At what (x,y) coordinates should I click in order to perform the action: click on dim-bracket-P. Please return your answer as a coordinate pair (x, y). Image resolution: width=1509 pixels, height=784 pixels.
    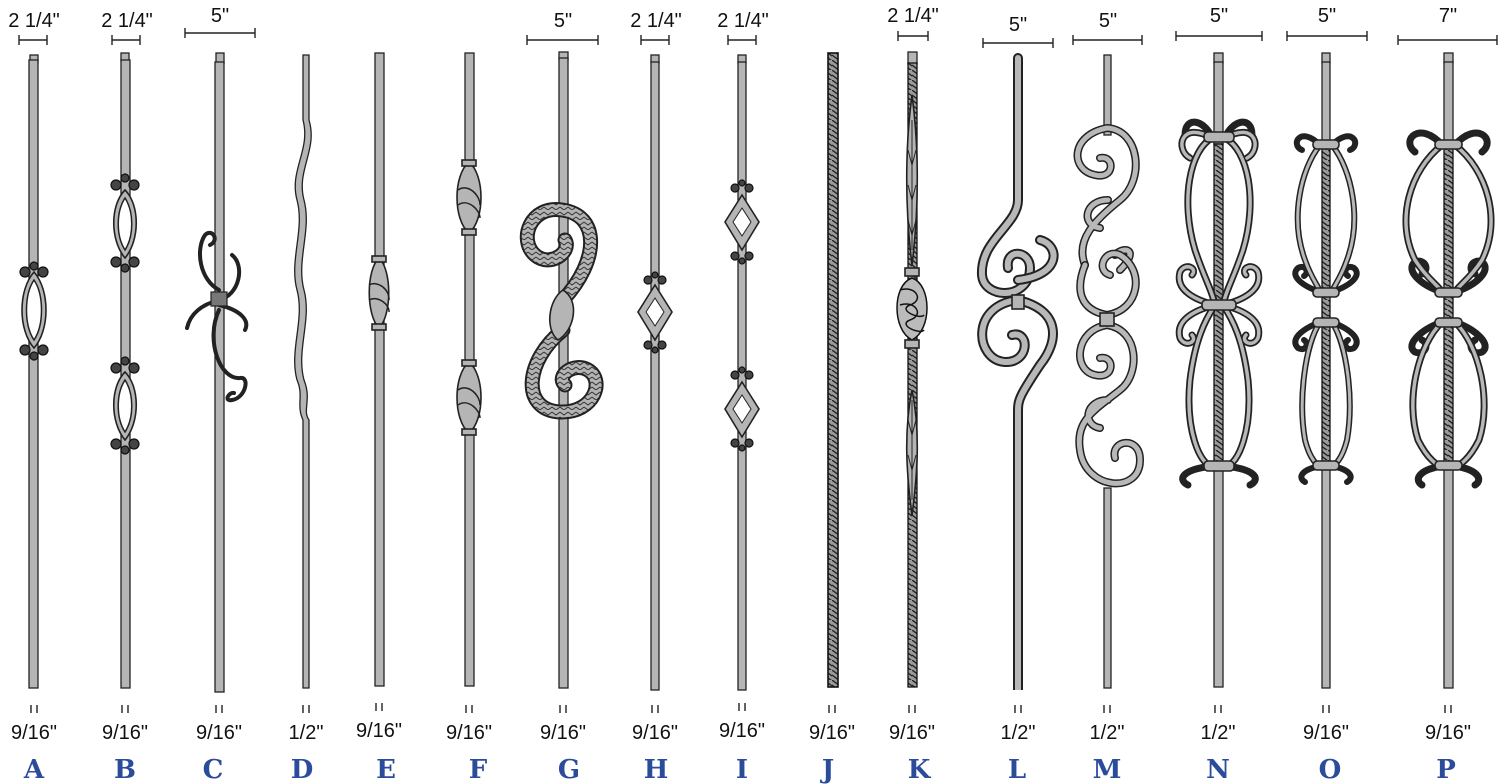
    Looking at the image, I should click on (1447, 40).